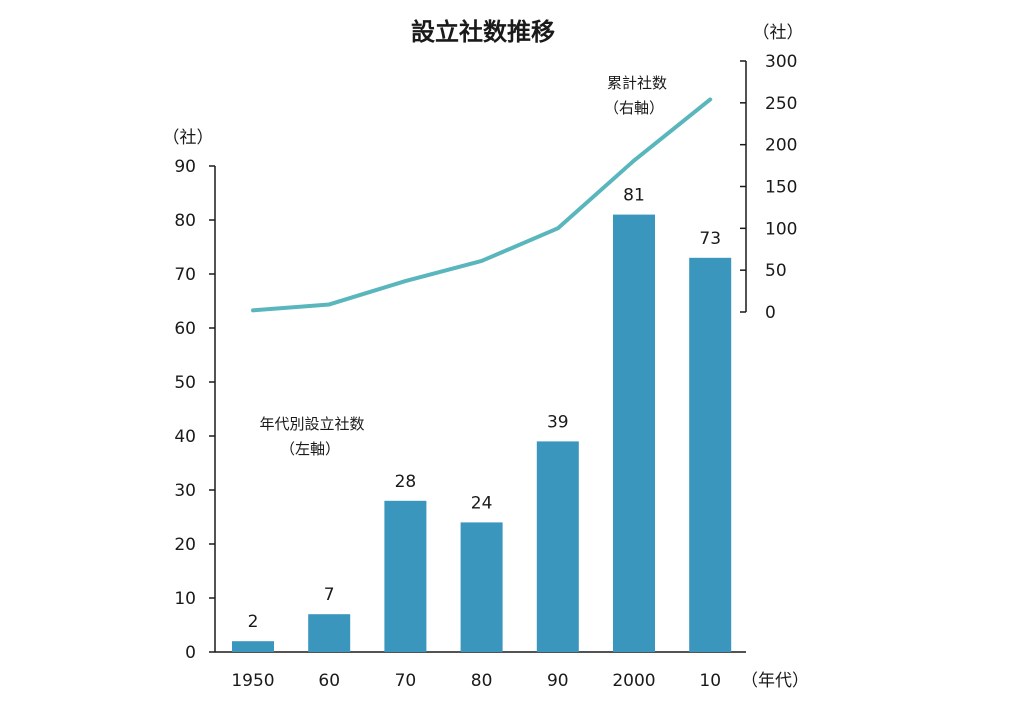  Describe the element at coordinates (778, 33) in the screenshot. I see `right-axis-unit: （社）` at that location.